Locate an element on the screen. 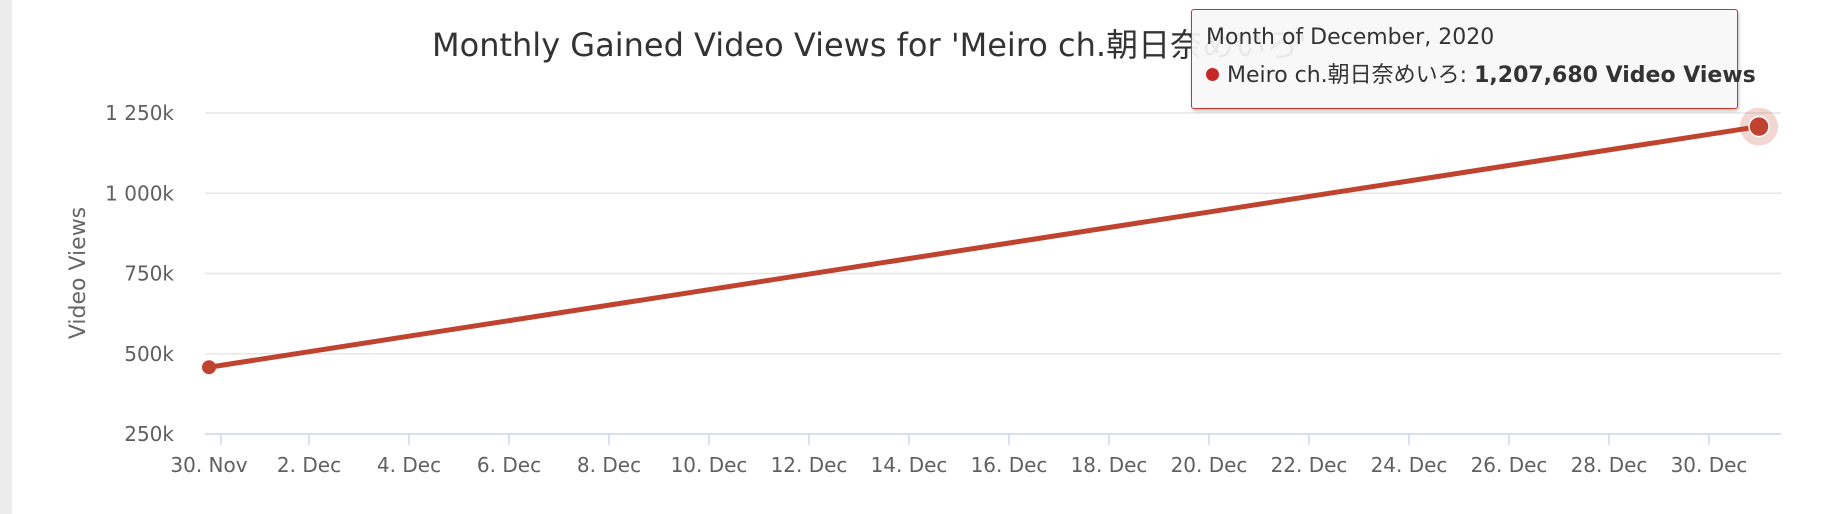 The image size is (1825, 514). y-tick-label: 1 250k is located at coordinates (139, 113).